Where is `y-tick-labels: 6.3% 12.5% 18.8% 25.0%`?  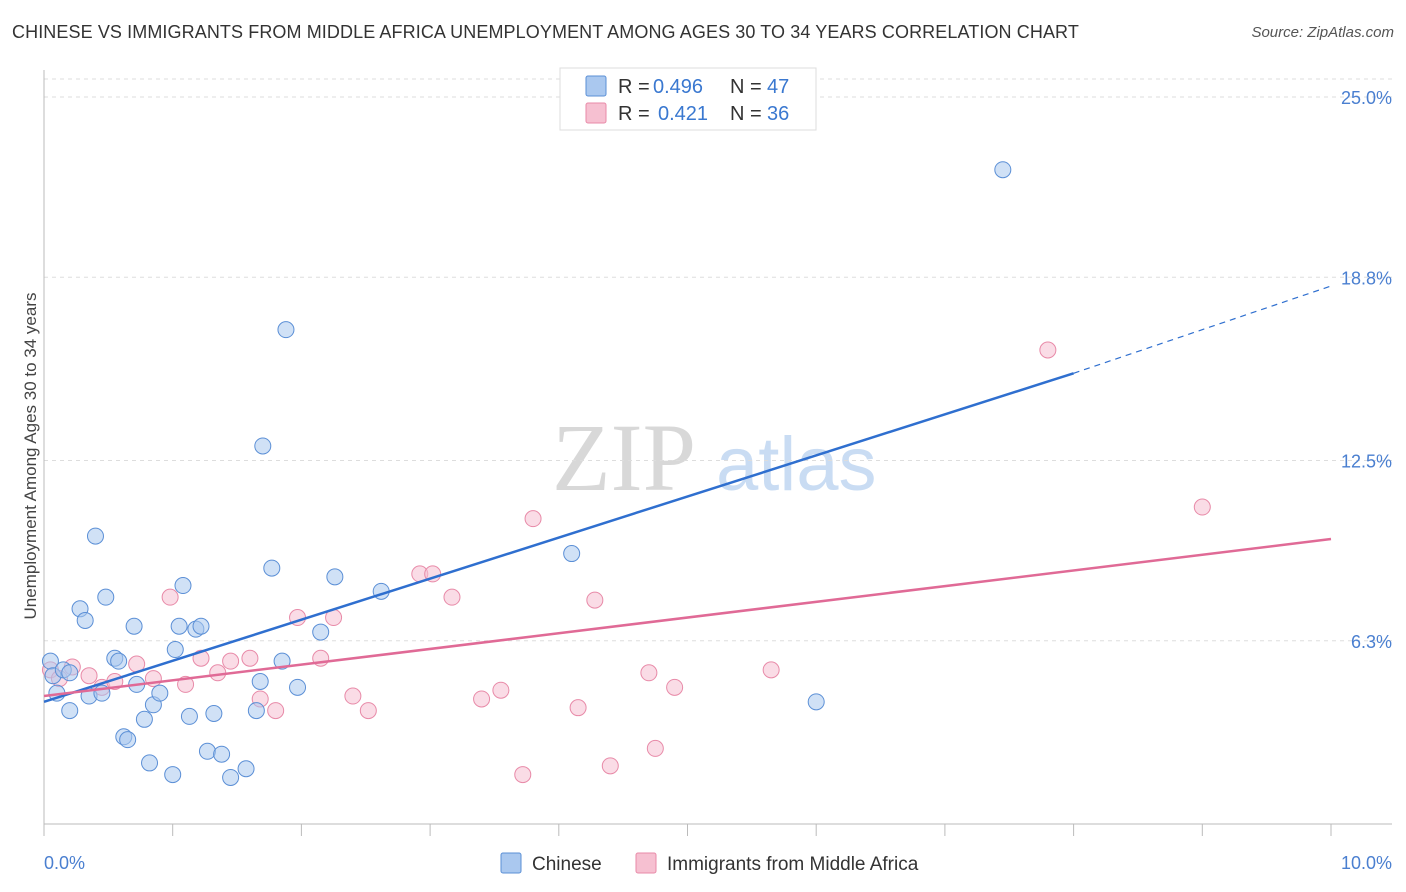 y-tick-labels: 6.3% 12.5% 18.8% 25.0% is located at coordinates (1366, 370).